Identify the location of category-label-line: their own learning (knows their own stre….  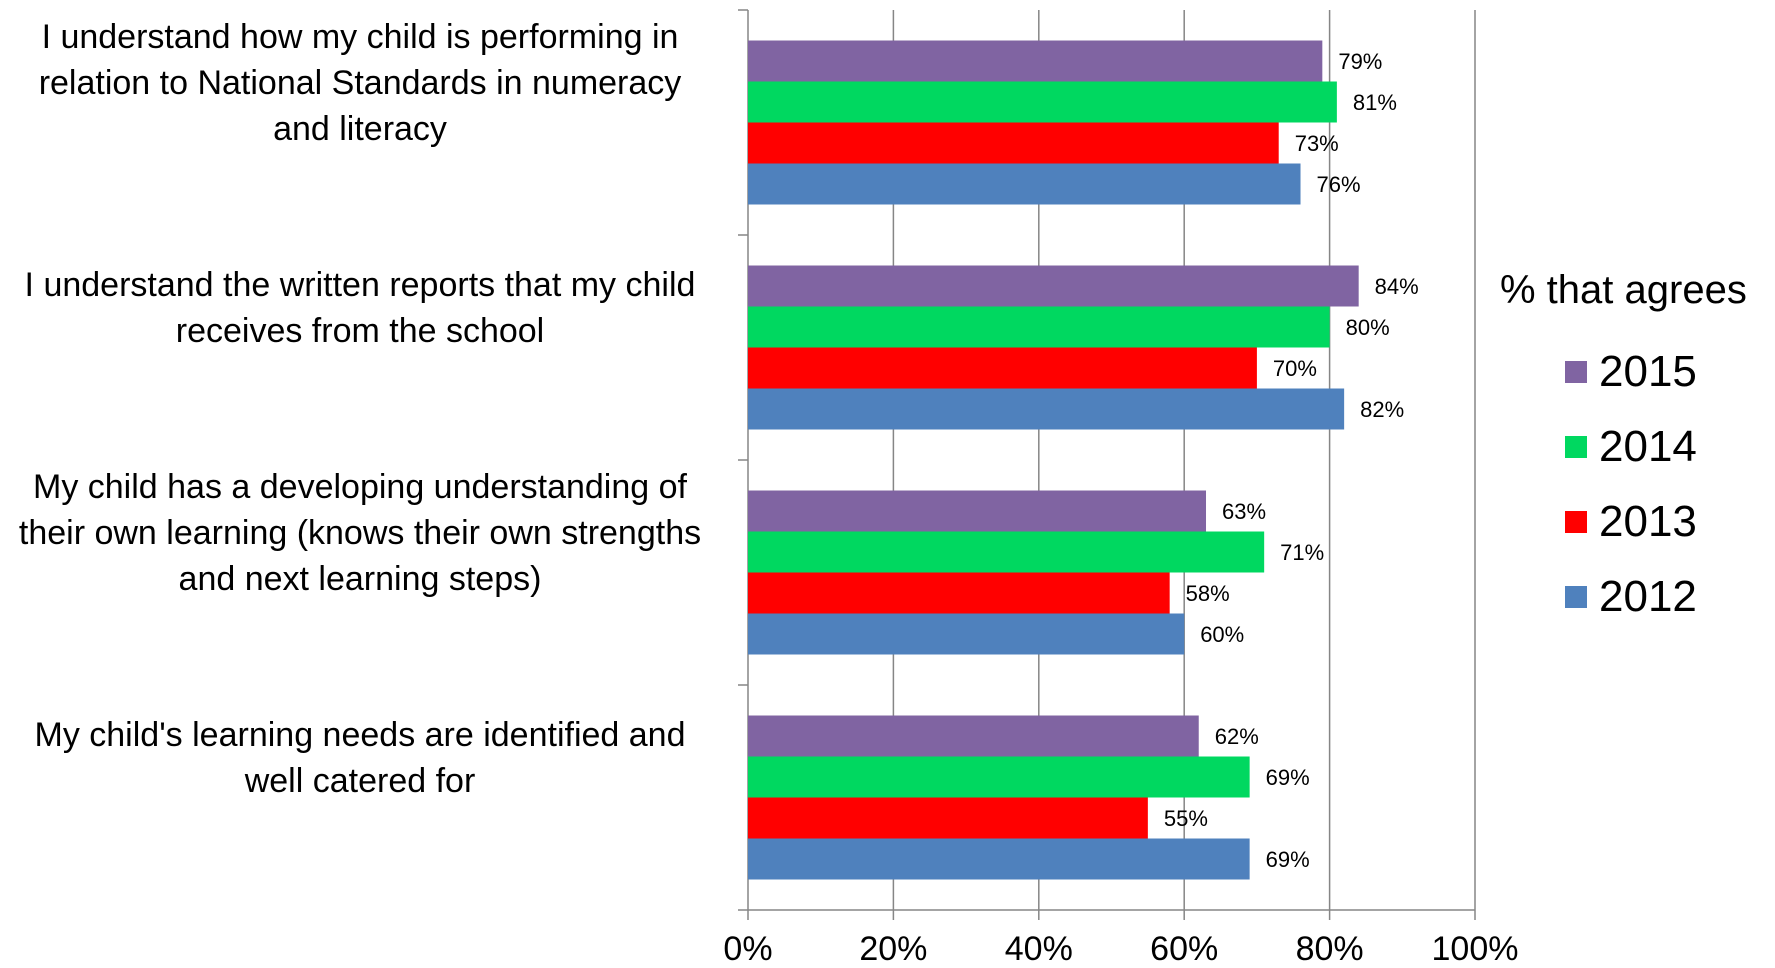
(360, 532).